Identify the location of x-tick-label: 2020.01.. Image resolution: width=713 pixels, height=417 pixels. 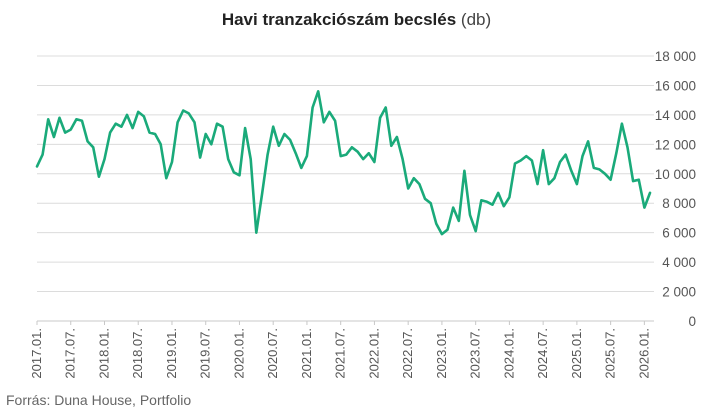
(238, 353).